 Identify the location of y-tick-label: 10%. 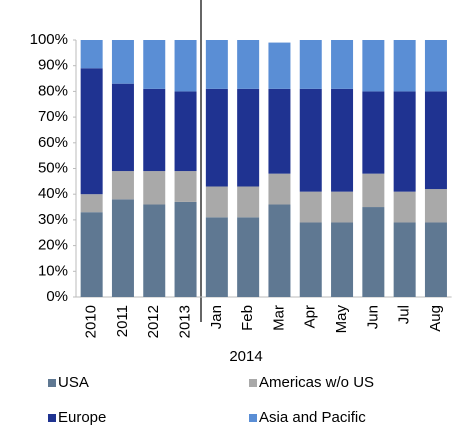
(53, 270).